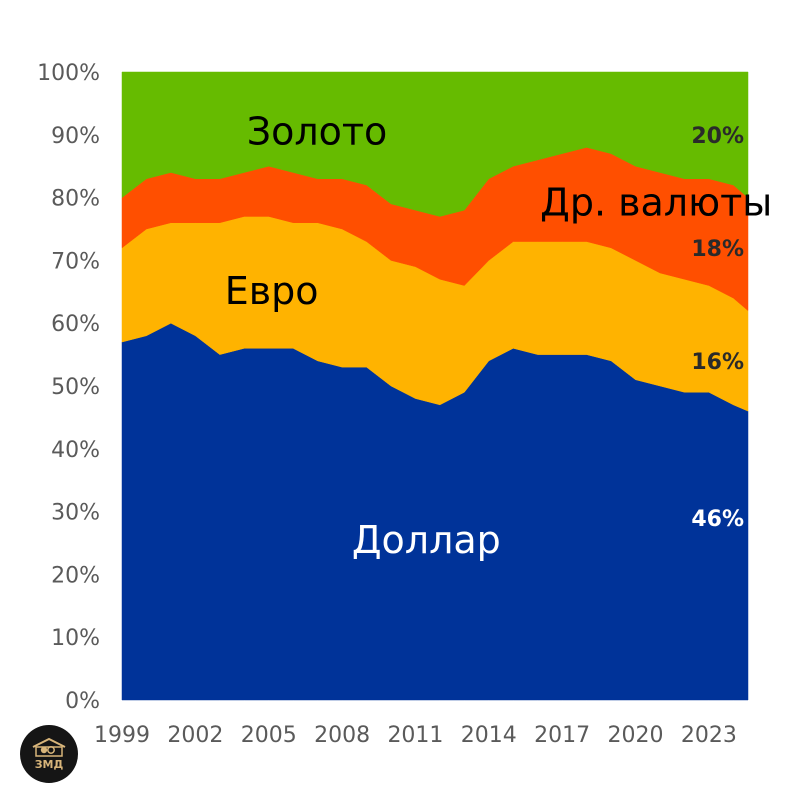  What do you see at coordinates (75, 513) in the screenshot?
I see `y-tick-label: 30%` at bounding box center [75, 513].